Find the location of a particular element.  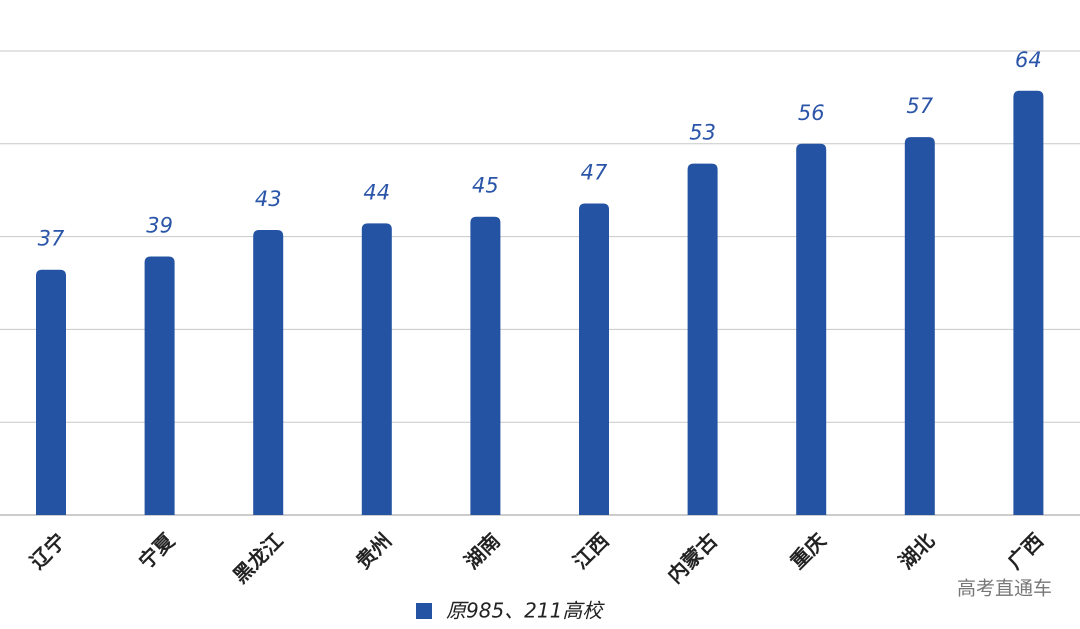

x-tick-label: 湖北 is located at coordinates (916, 550).